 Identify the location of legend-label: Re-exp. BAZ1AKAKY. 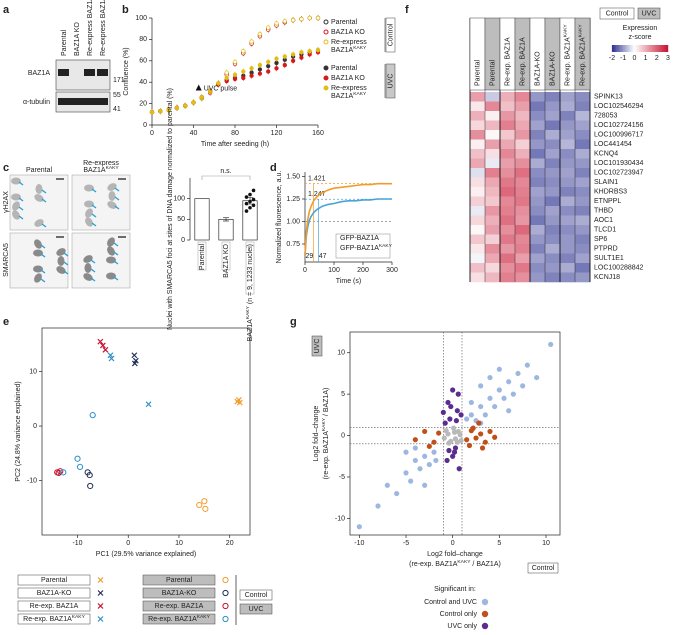
(54, 618).